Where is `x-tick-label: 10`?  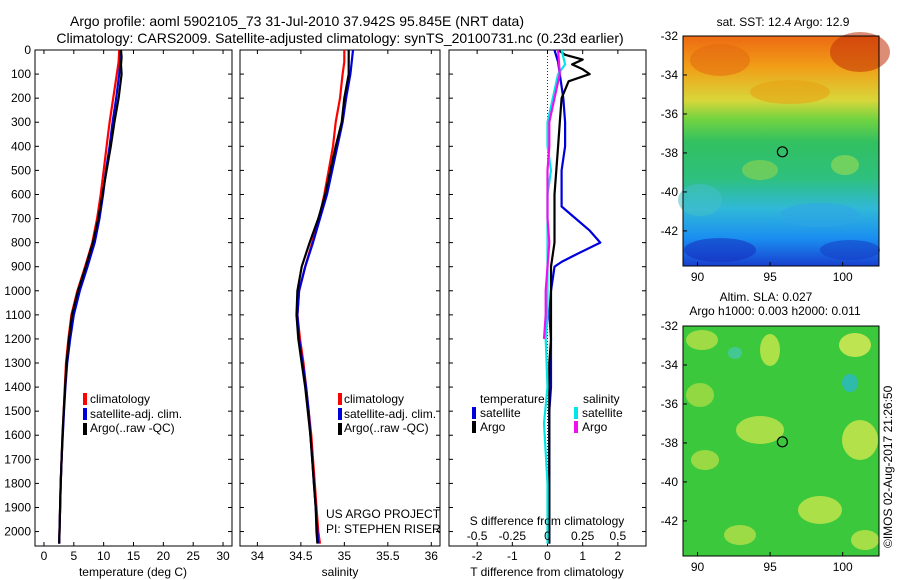 x-tick-label: 10 is located at coordinates (104, 556).